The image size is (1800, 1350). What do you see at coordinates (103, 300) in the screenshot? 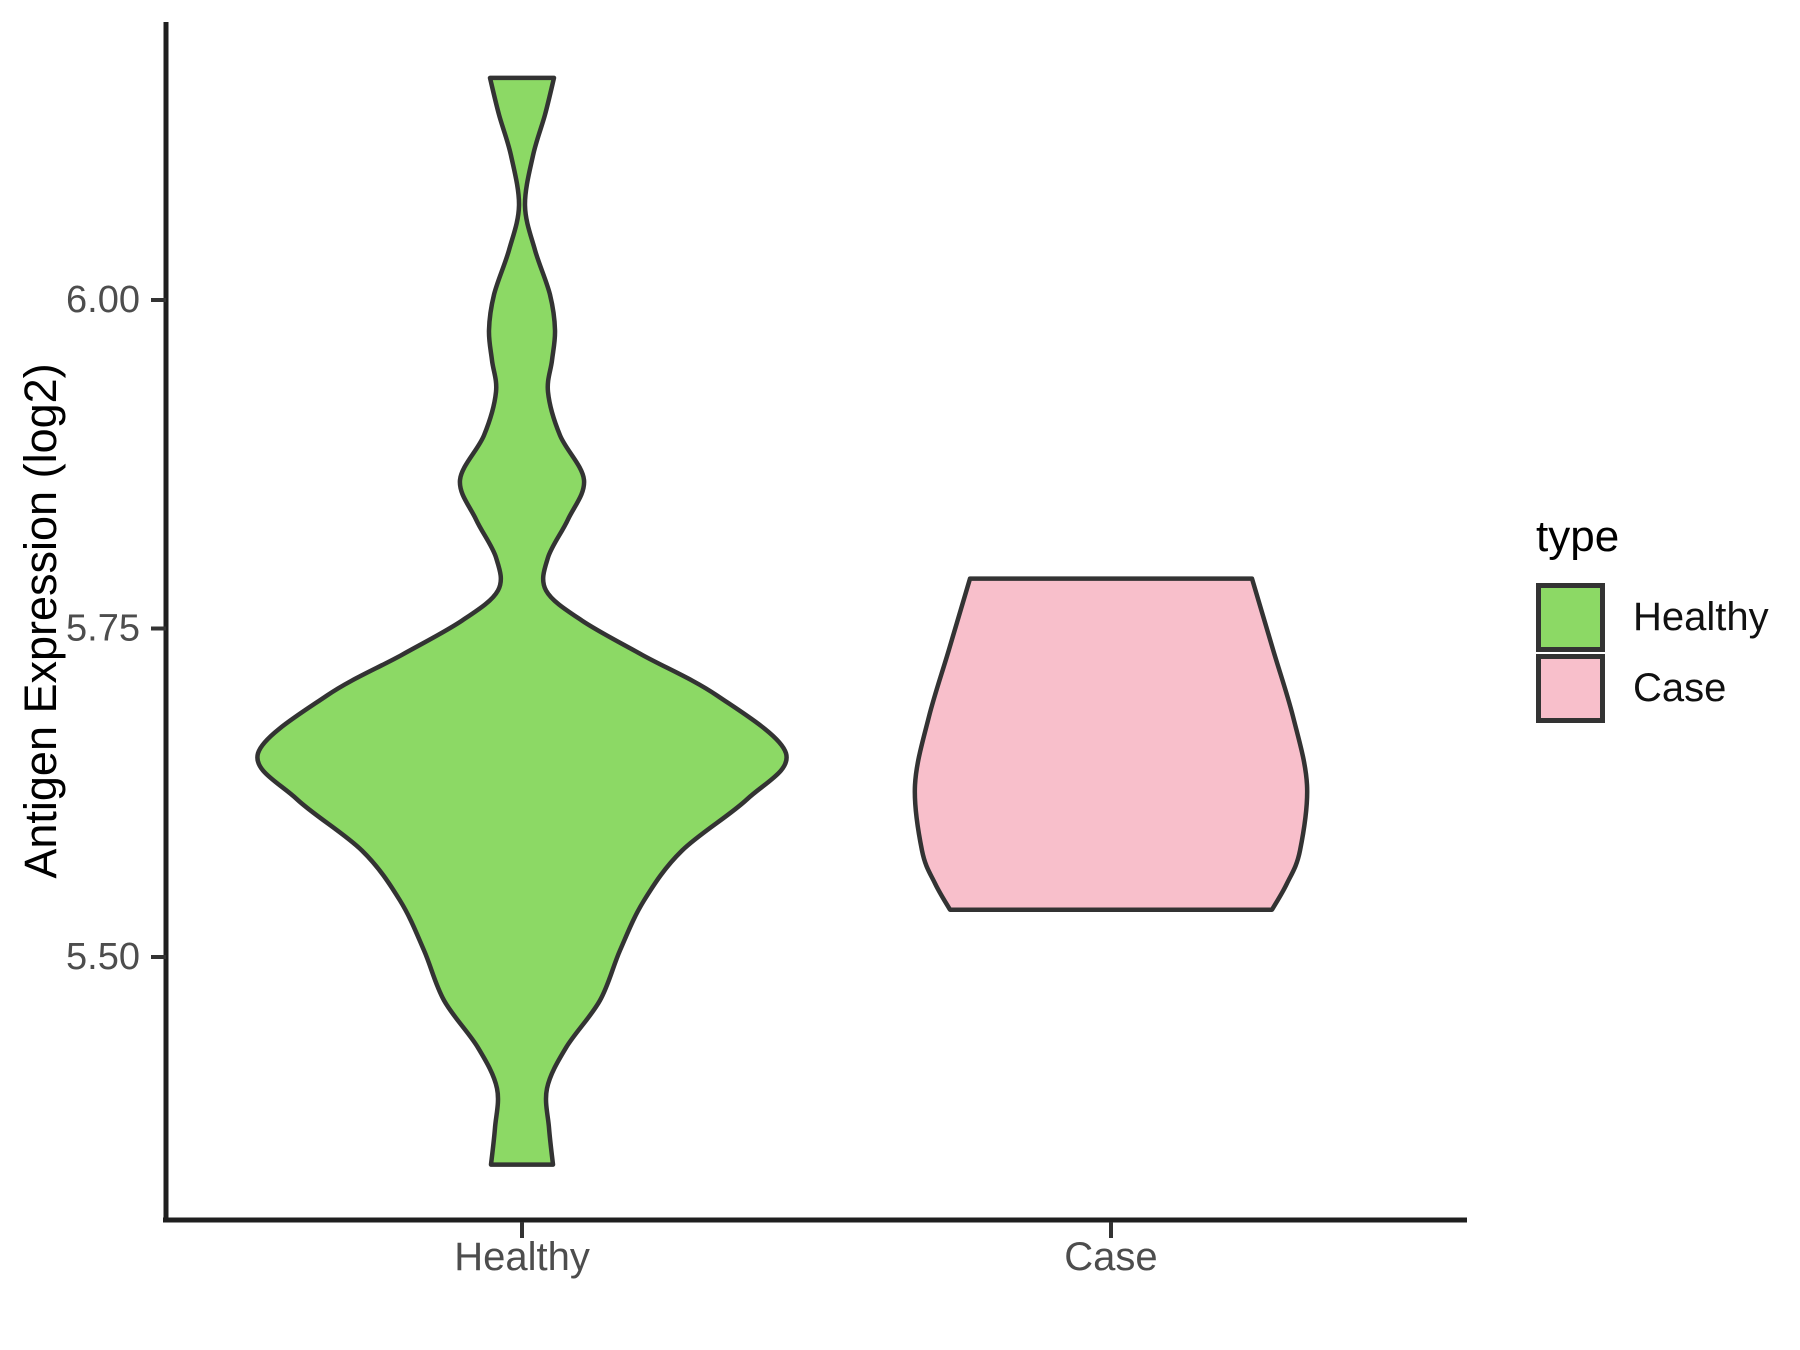
I see `y-tick-label-6.00: 6.00` at bounding box center [103, 300].